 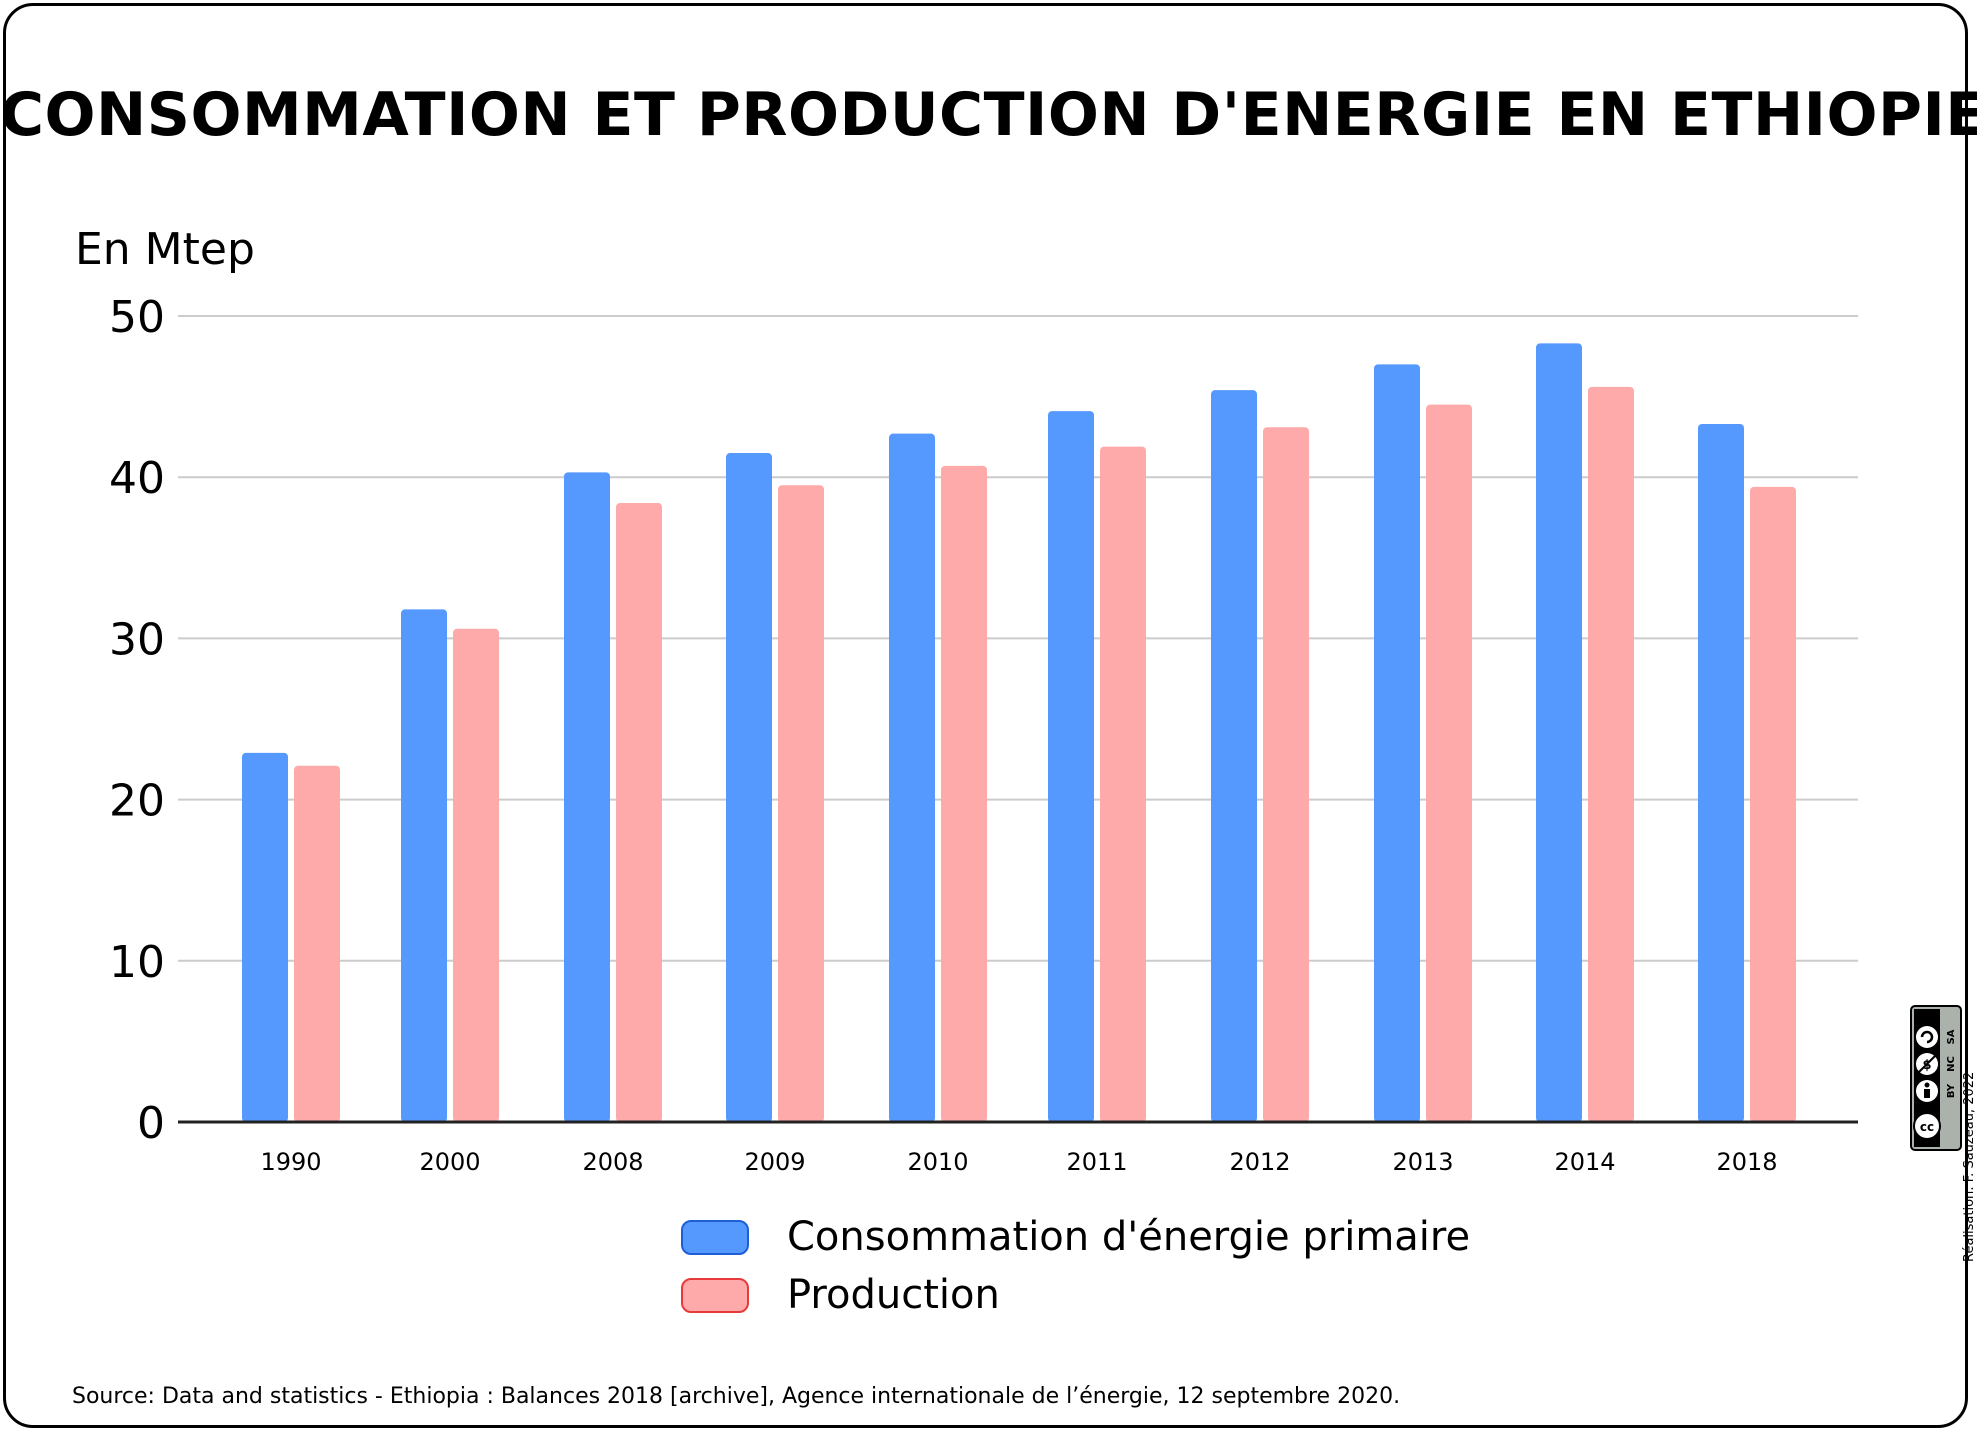 I want to click on x-tick-label: 2010, so click(x=937, y=1162).